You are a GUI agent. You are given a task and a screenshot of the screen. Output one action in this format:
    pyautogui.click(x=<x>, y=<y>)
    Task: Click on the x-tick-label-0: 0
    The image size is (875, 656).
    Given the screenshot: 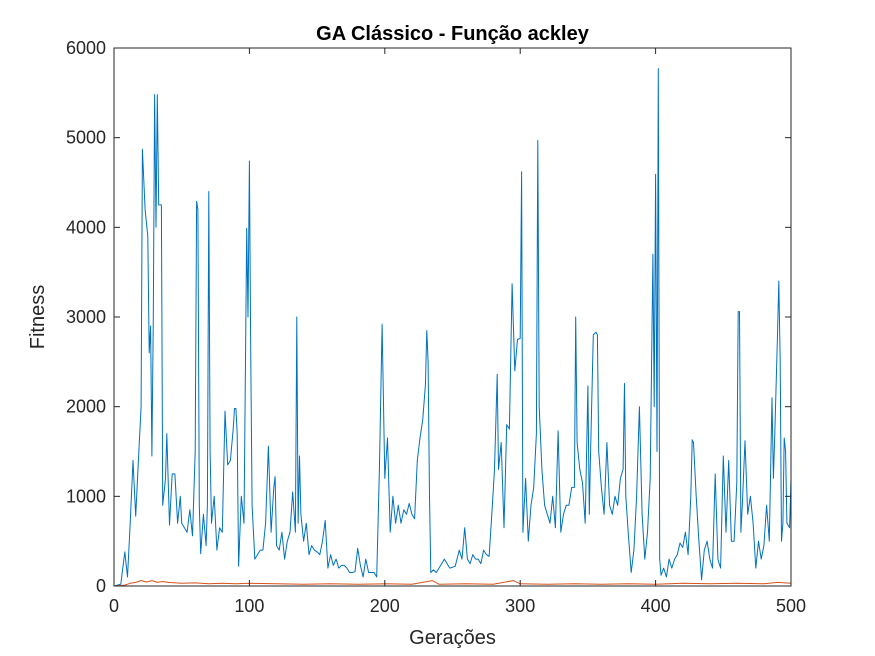 What is the action you would take?
    pyautogui.click(x=114, y=606)
    